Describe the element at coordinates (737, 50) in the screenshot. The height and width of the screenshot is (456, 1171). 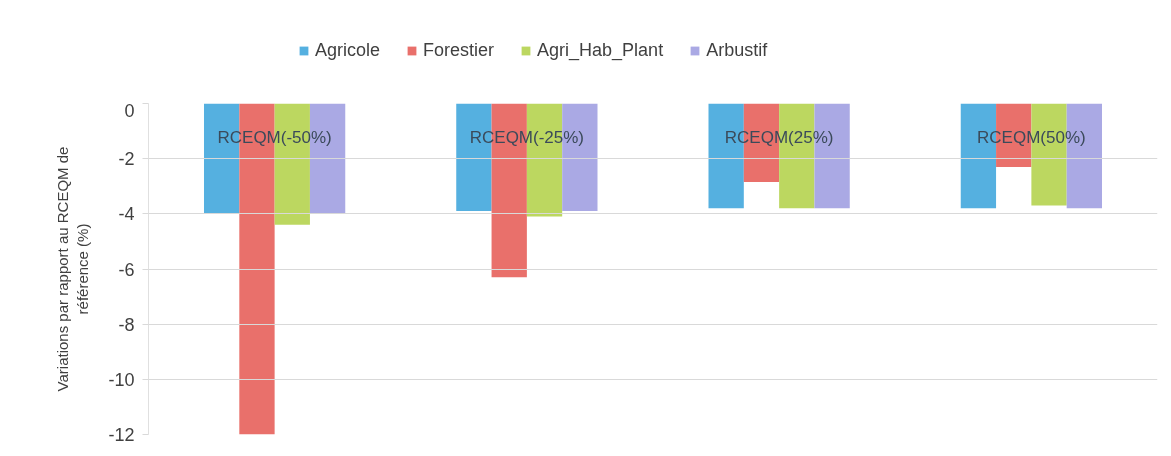
I see `legend-label: Arbustif` at that location.